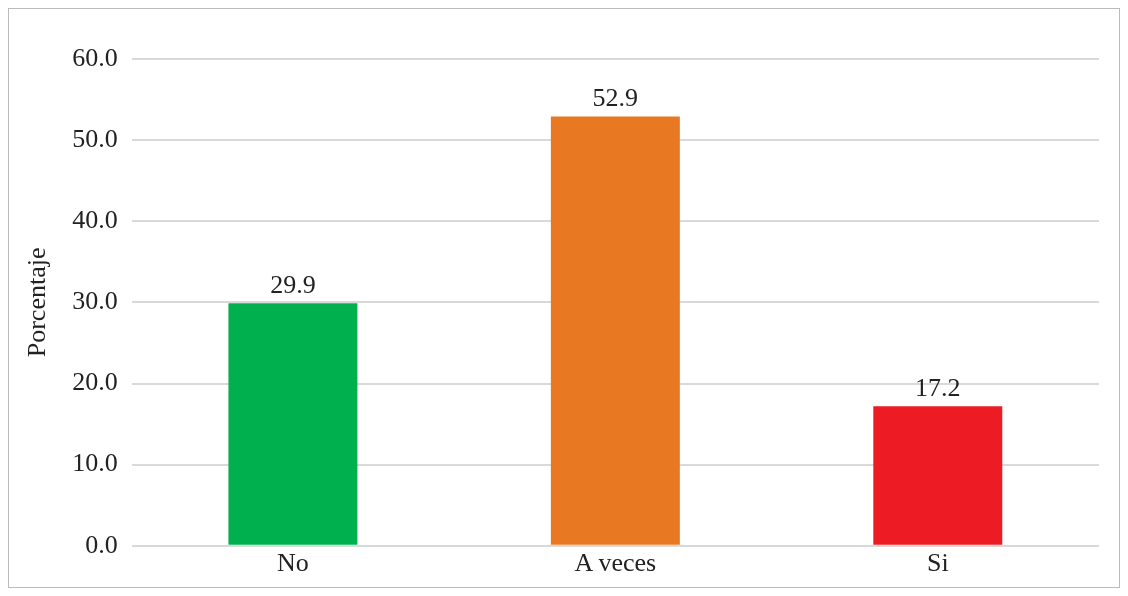 Image resolution: width=1128 pixels, height=596 pixels. Describe the element at coordinates (293, 563) in the screenshot. I see `x-tick-label: No` at that location.